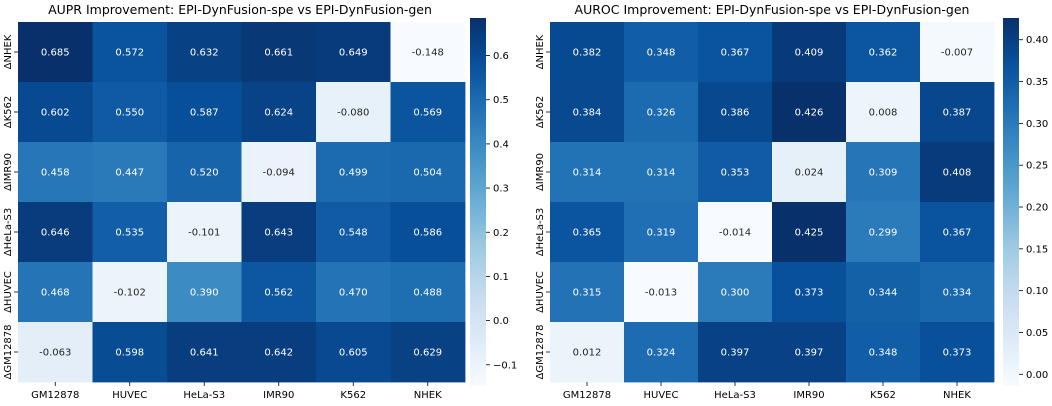  What do you see at coordinates (735, 113) in the screenshot?
I see `cell-value-label: 0.386` at bounding box center [735, 113].